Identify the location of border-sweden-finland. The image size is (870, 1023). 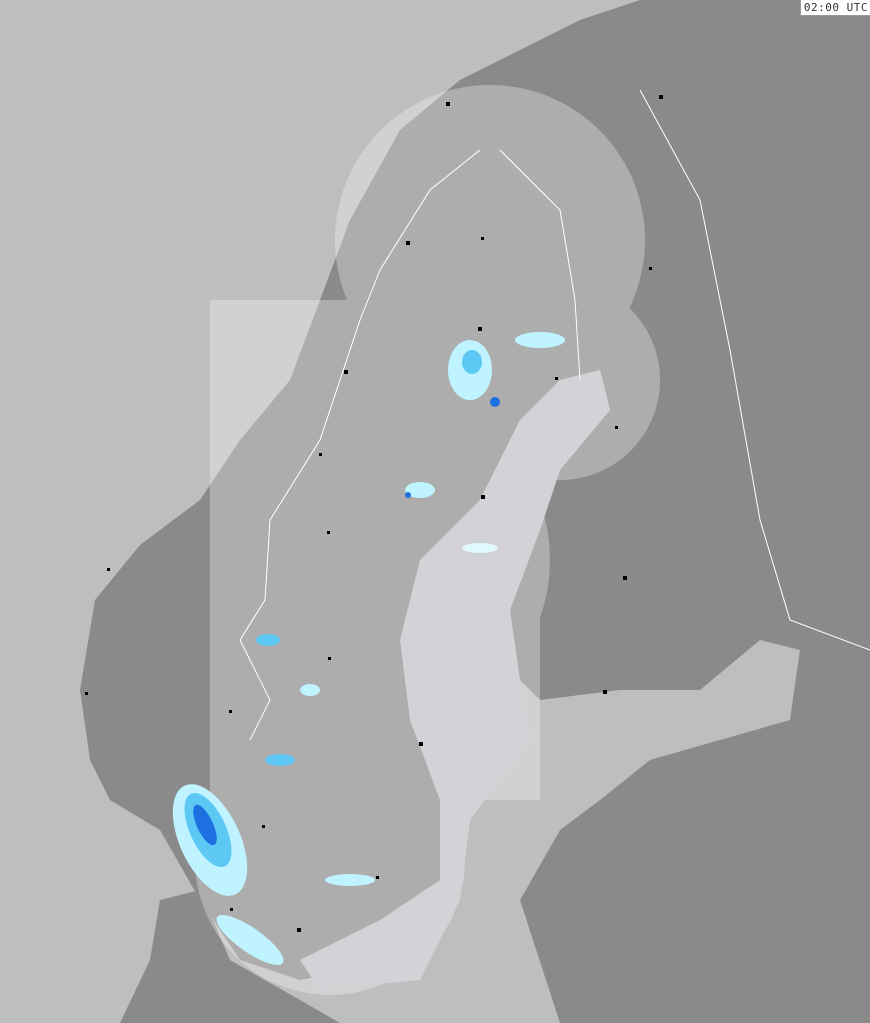
(540, 265).